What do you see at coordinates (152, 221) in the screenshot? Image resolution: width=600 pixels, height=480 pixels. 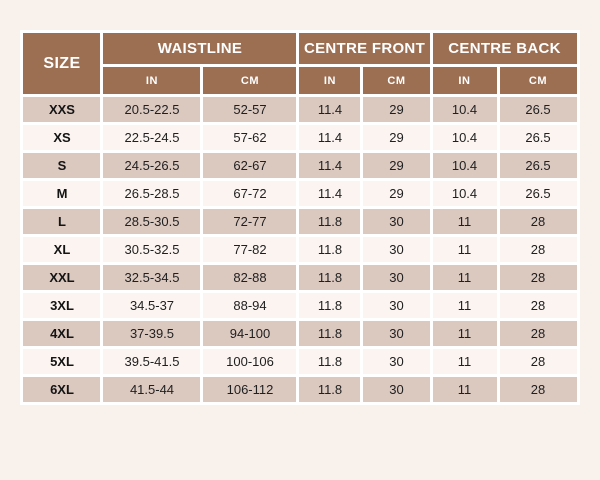 I see `cell-waistline-in: 28.5-30.5` at bounding box center [152, 221].